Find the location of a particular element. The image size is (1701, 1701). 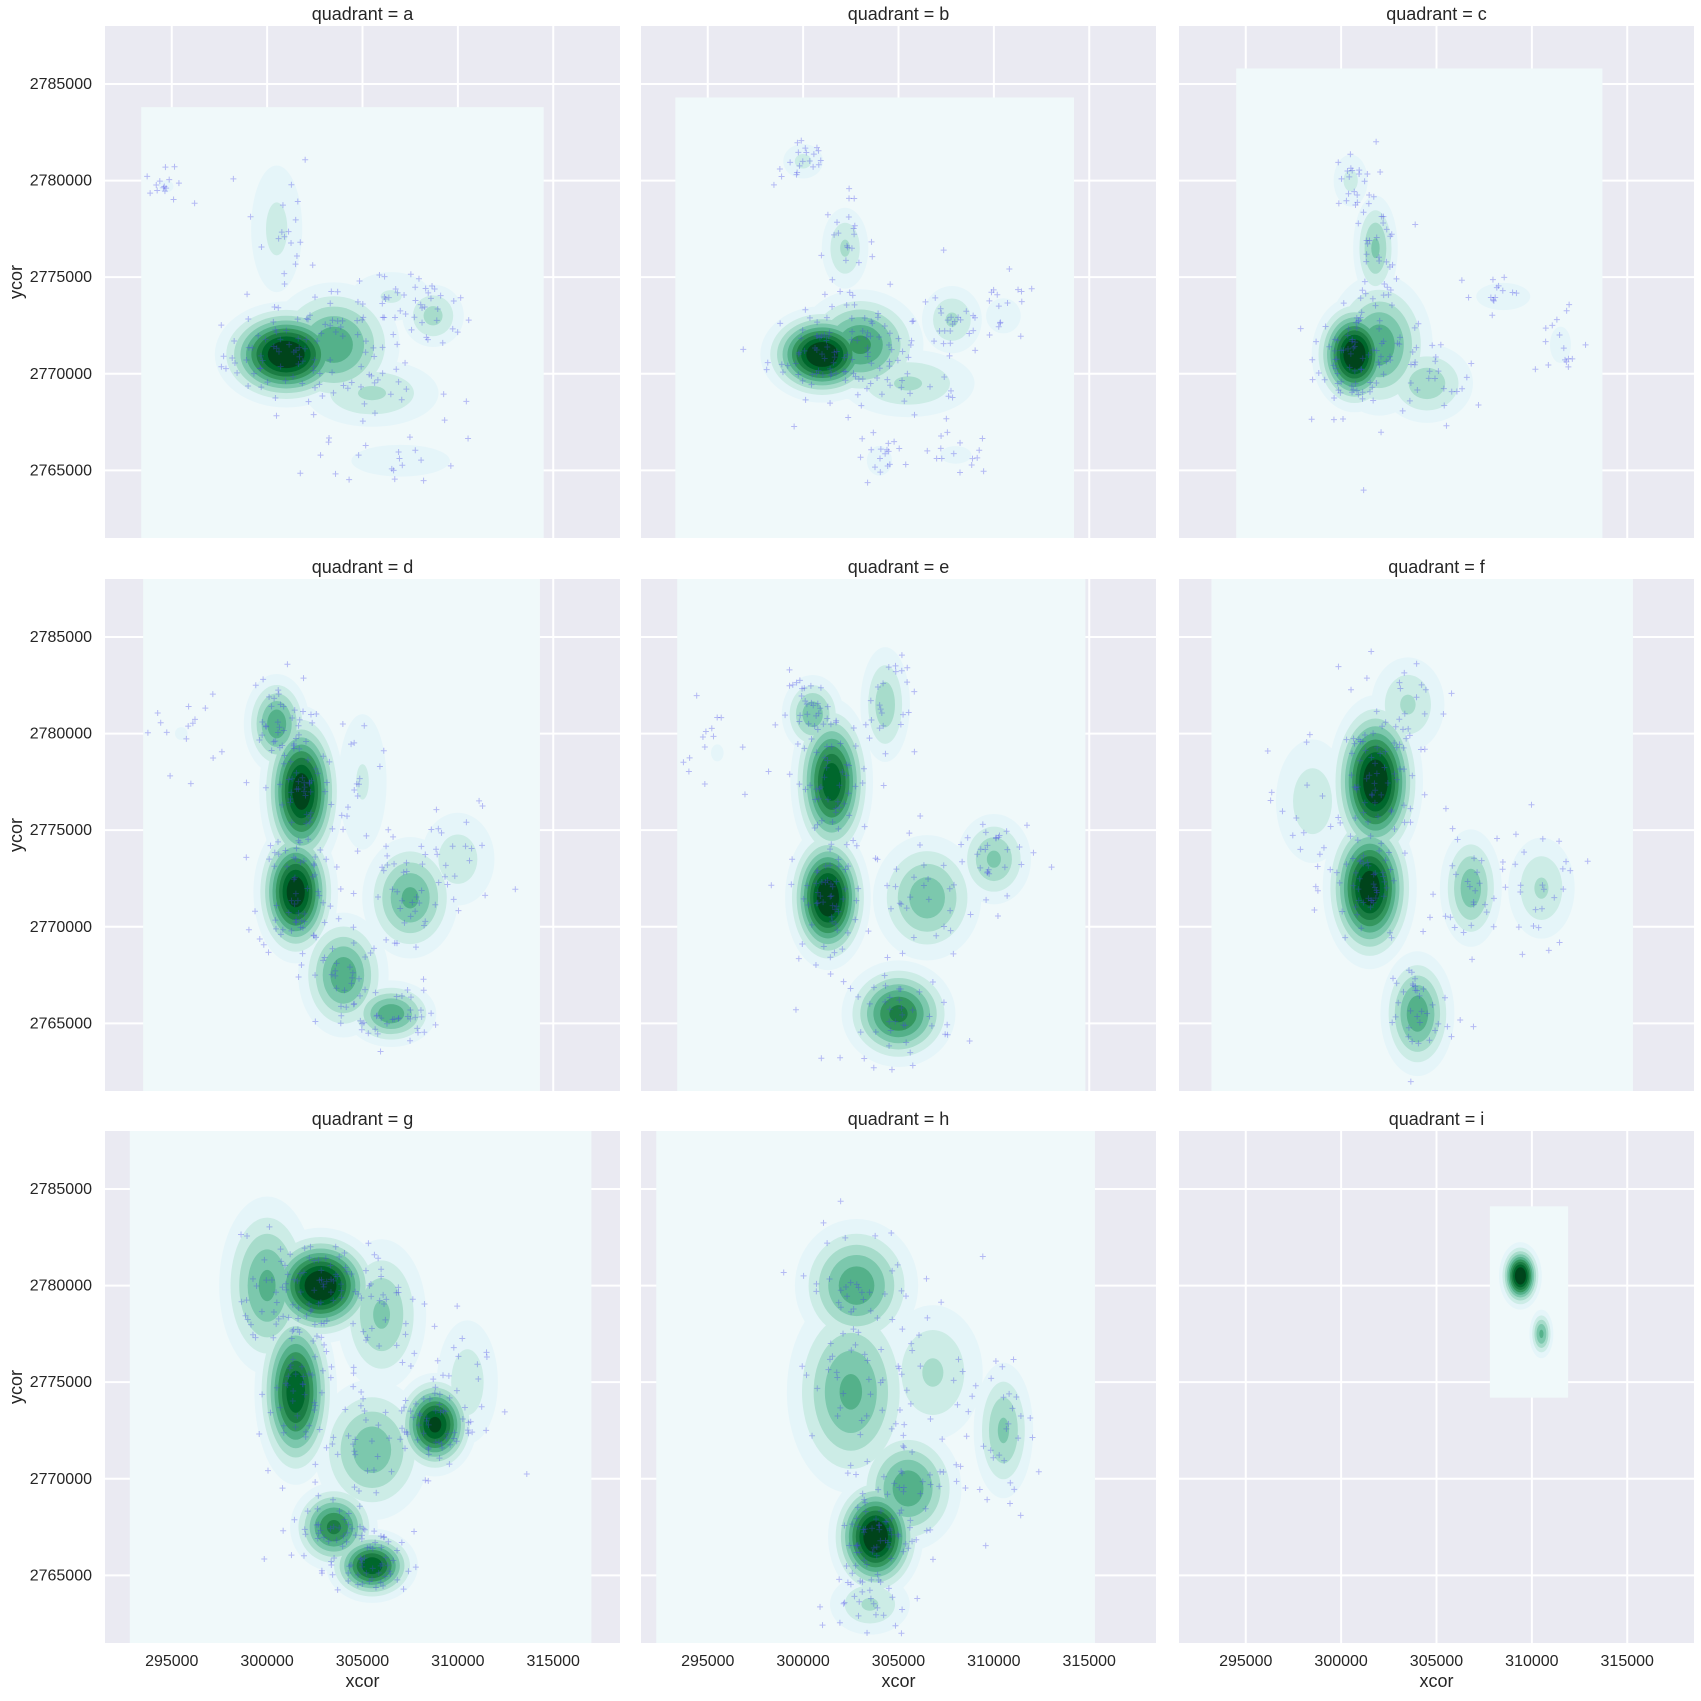

y-tick-label: 2785000 is located at coordinates (61, 637).